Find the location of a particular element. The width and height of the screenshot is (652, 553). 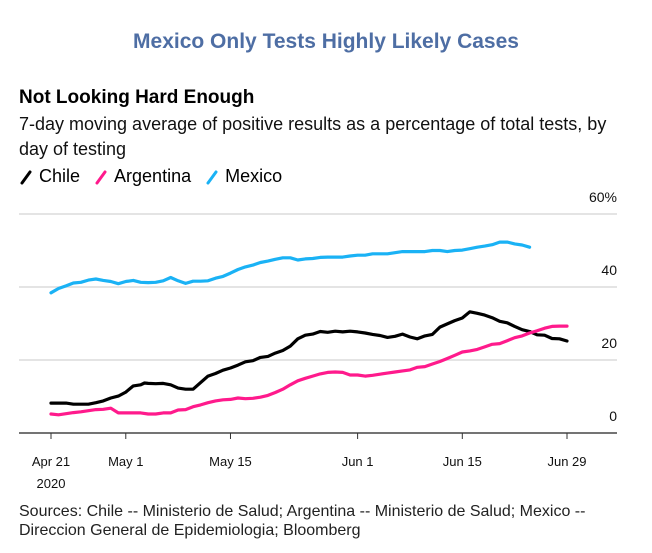

x-tick-sublabel: 2020 is located at coordinates (51, 483).